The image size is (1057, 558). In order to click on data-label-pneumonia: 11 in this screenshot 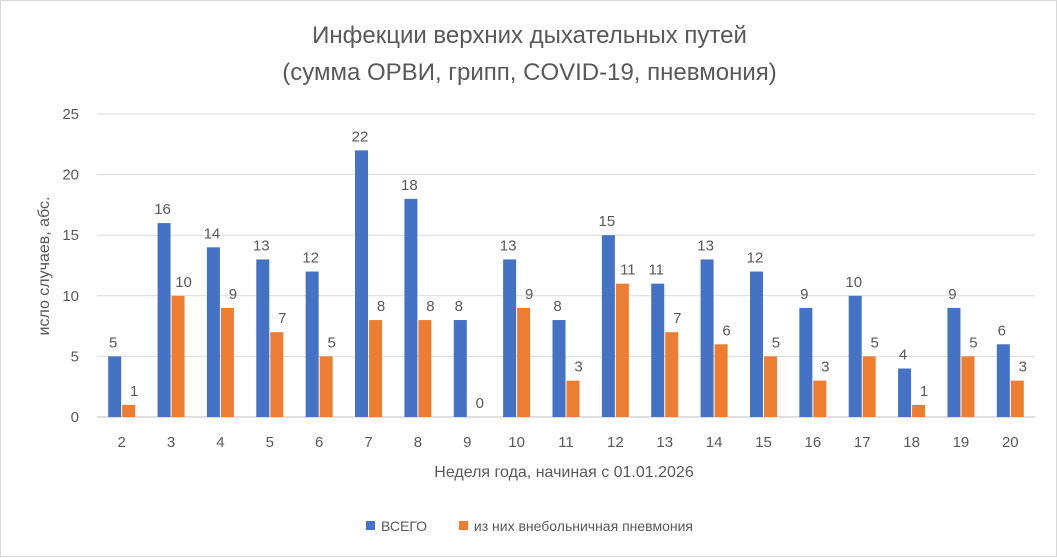, I will do `click(628, 270)`.